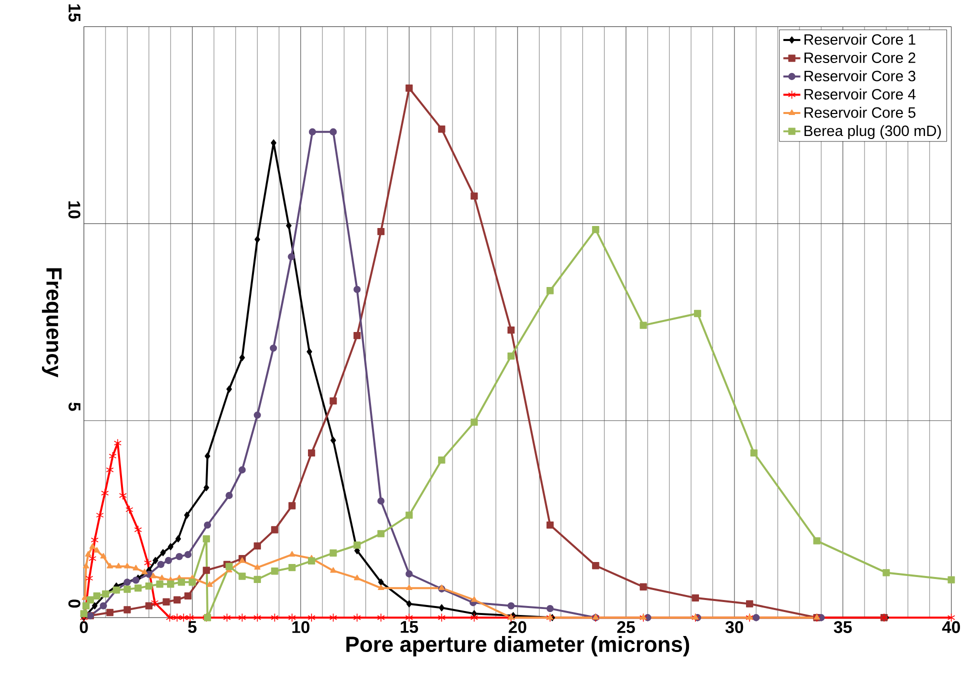  I want to click on y-tick-label: 15, so click(74, 13).